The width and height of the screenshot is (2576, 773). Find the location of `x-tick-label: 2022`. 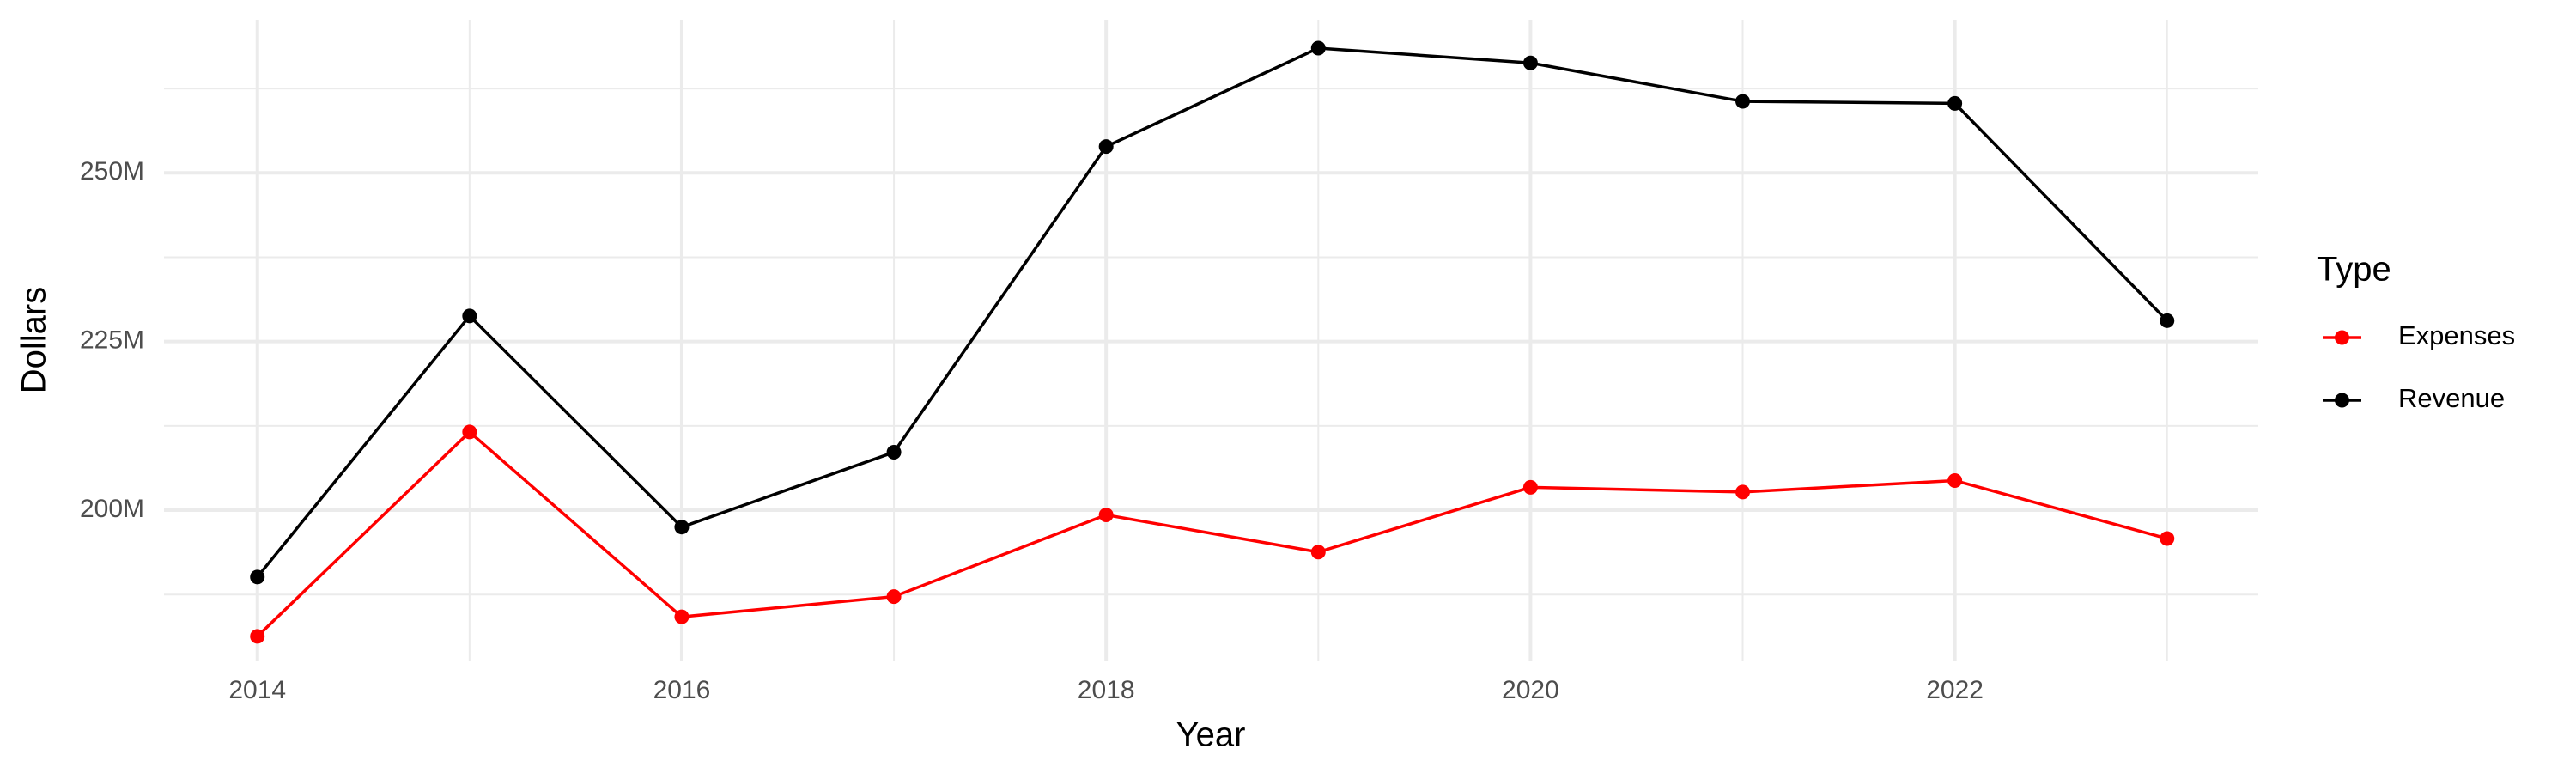

x-tick-label: 2022 is located at coordinates (1955, 690).